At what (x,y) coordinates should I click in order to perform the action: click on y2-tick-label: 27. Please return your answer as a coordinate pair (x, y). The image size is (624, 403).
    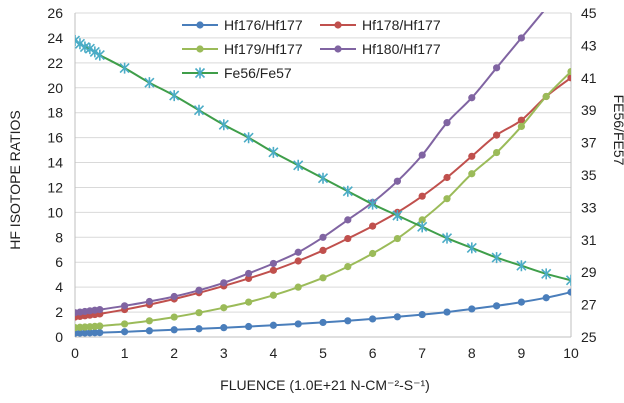
    Looking at the image, I should click on (589, 305).